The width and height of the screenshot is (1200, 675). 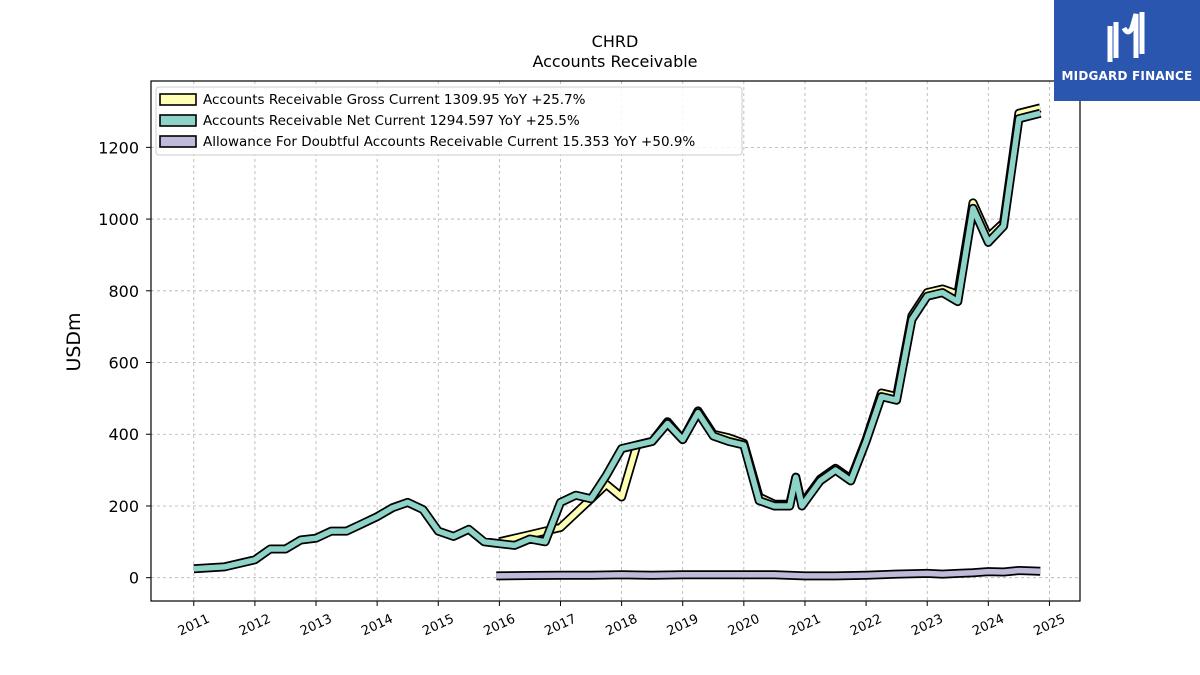 I want to click on y-tick-label: 600, so click(x=123, y=363).